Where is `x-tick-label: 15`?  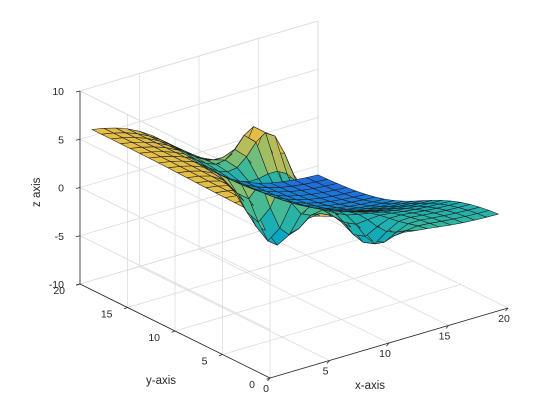 x-tick-label: 15 is located at coordinates (445, 337).